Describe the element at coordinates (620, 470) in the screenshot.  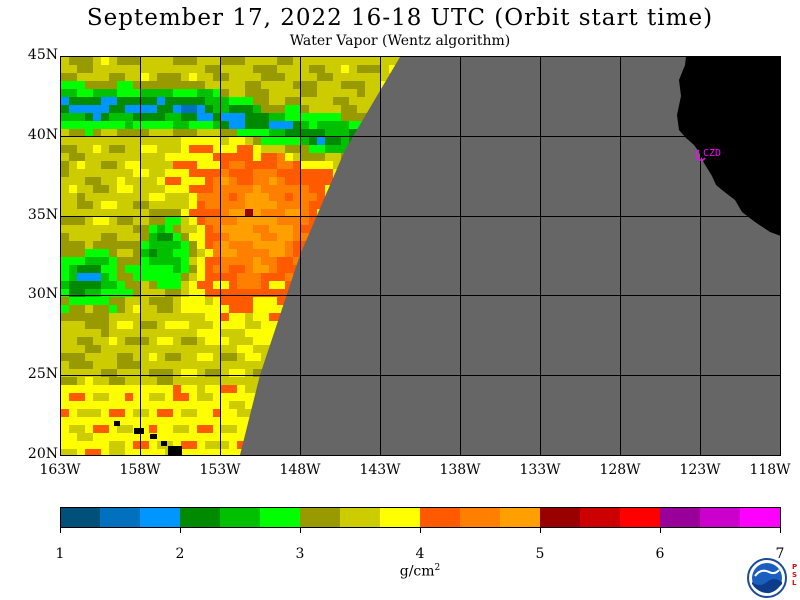
I see `lon-label: 128W` at that location.